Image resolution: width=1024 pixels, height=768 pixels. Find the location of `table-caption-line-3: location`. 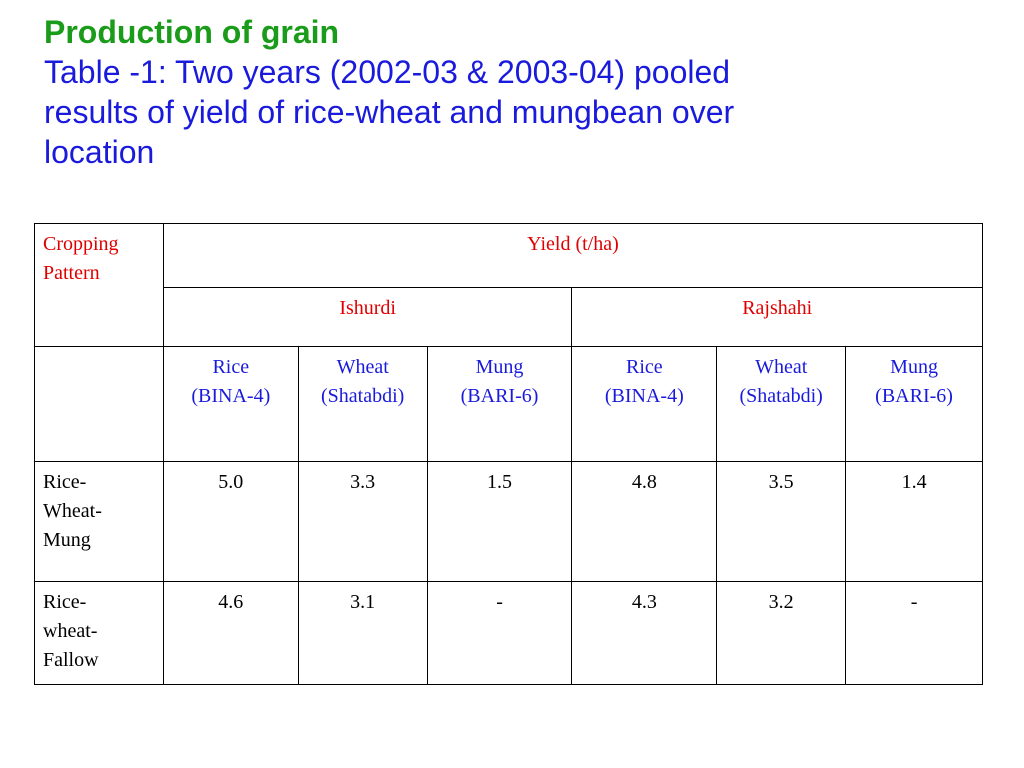

table-caption-line-3: location is located at coordinates (99, 152).